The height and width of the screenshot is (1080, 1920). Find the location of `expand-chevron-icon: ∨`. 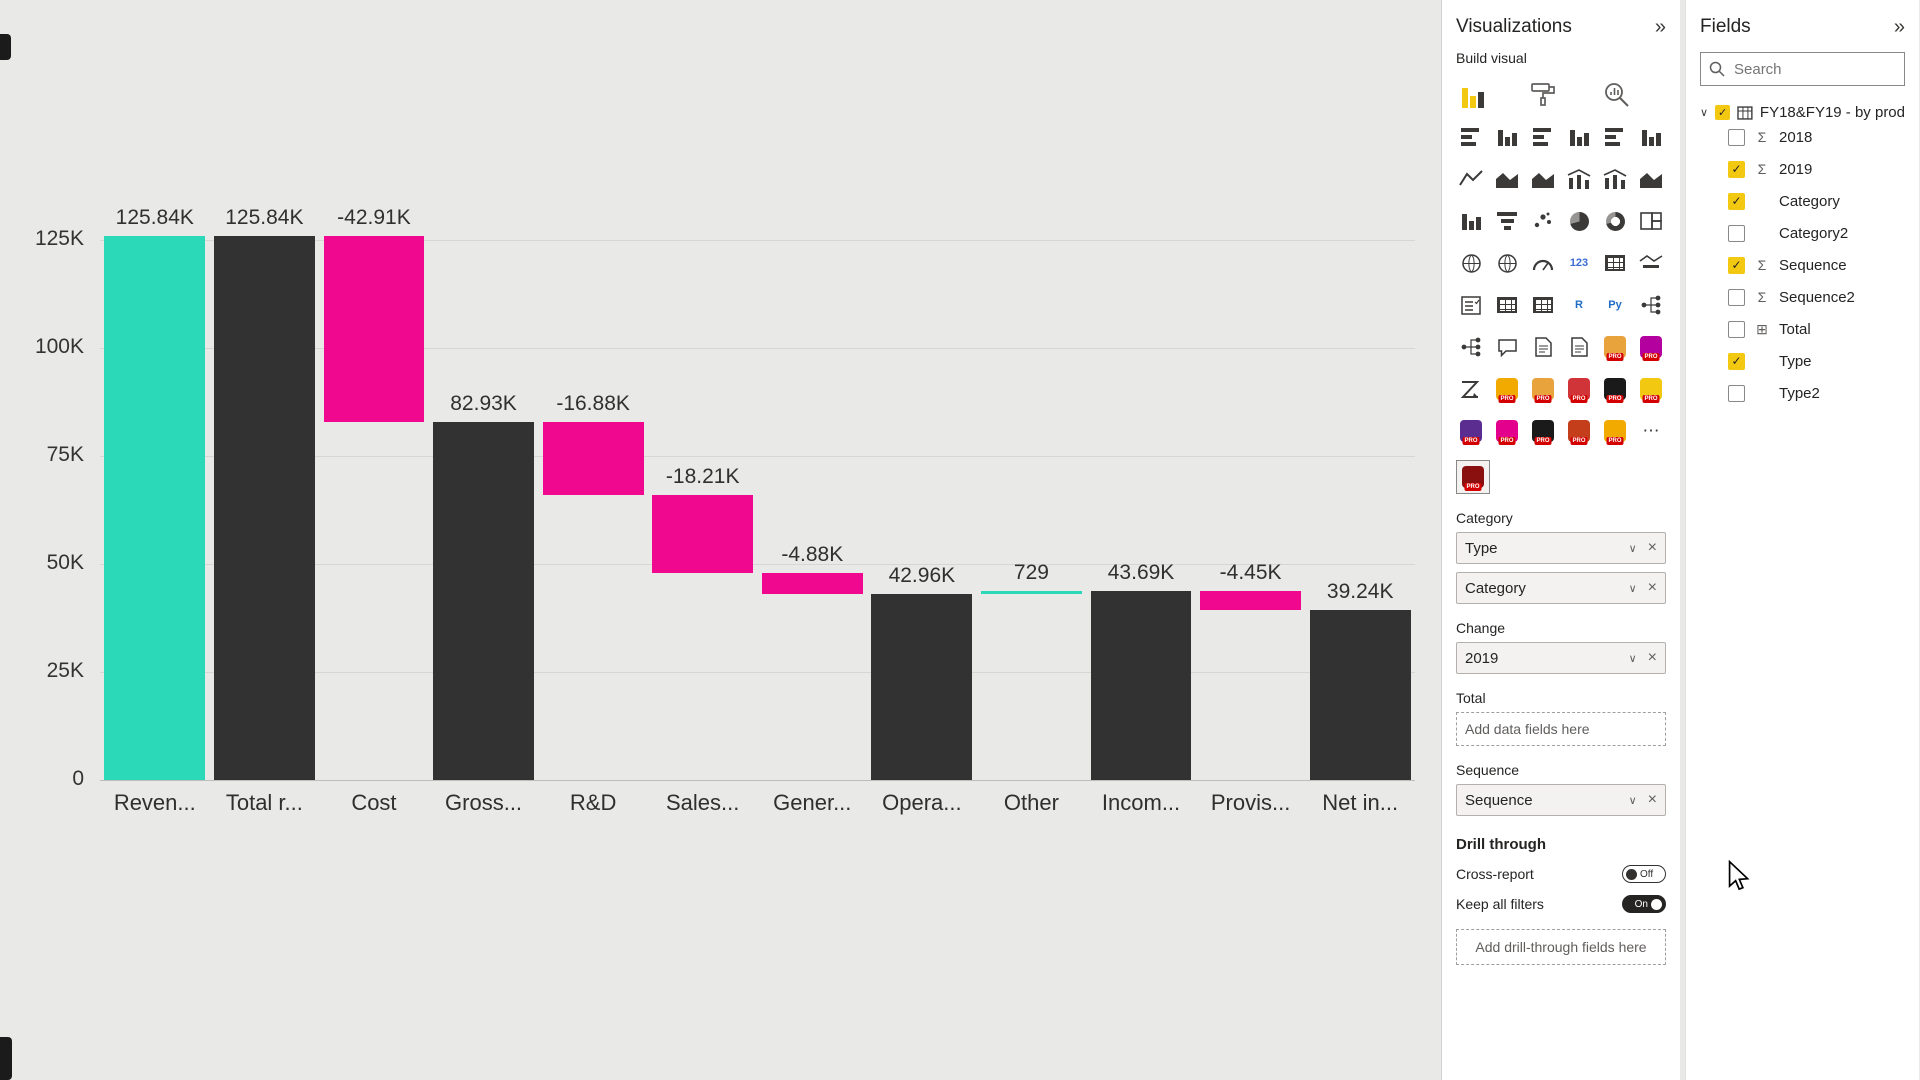

expand-chevron-icon: ∨ is located at coordinates (1704, 113).